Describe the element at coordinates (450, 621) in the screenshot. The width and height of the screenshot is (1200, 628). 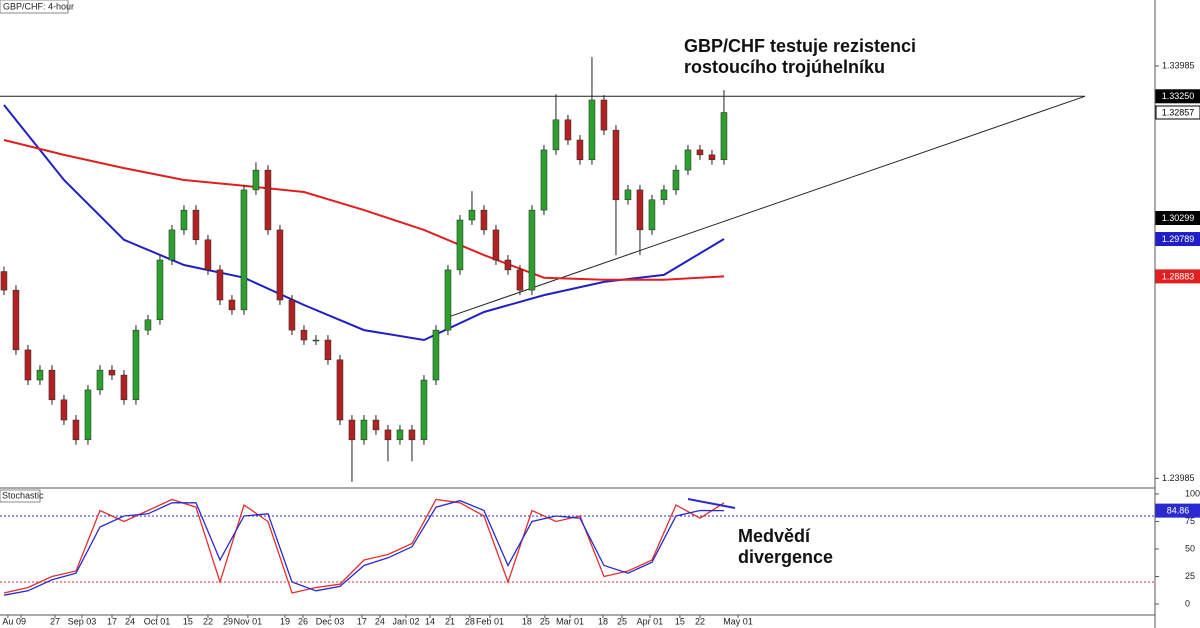
I see `x-tick-label: 21` at that location.